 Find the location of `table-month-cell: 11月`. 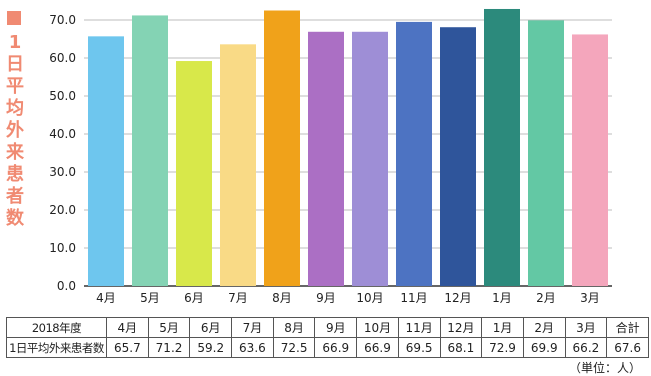

table-month-cell: 11月 is located at coordinates (419, 327).